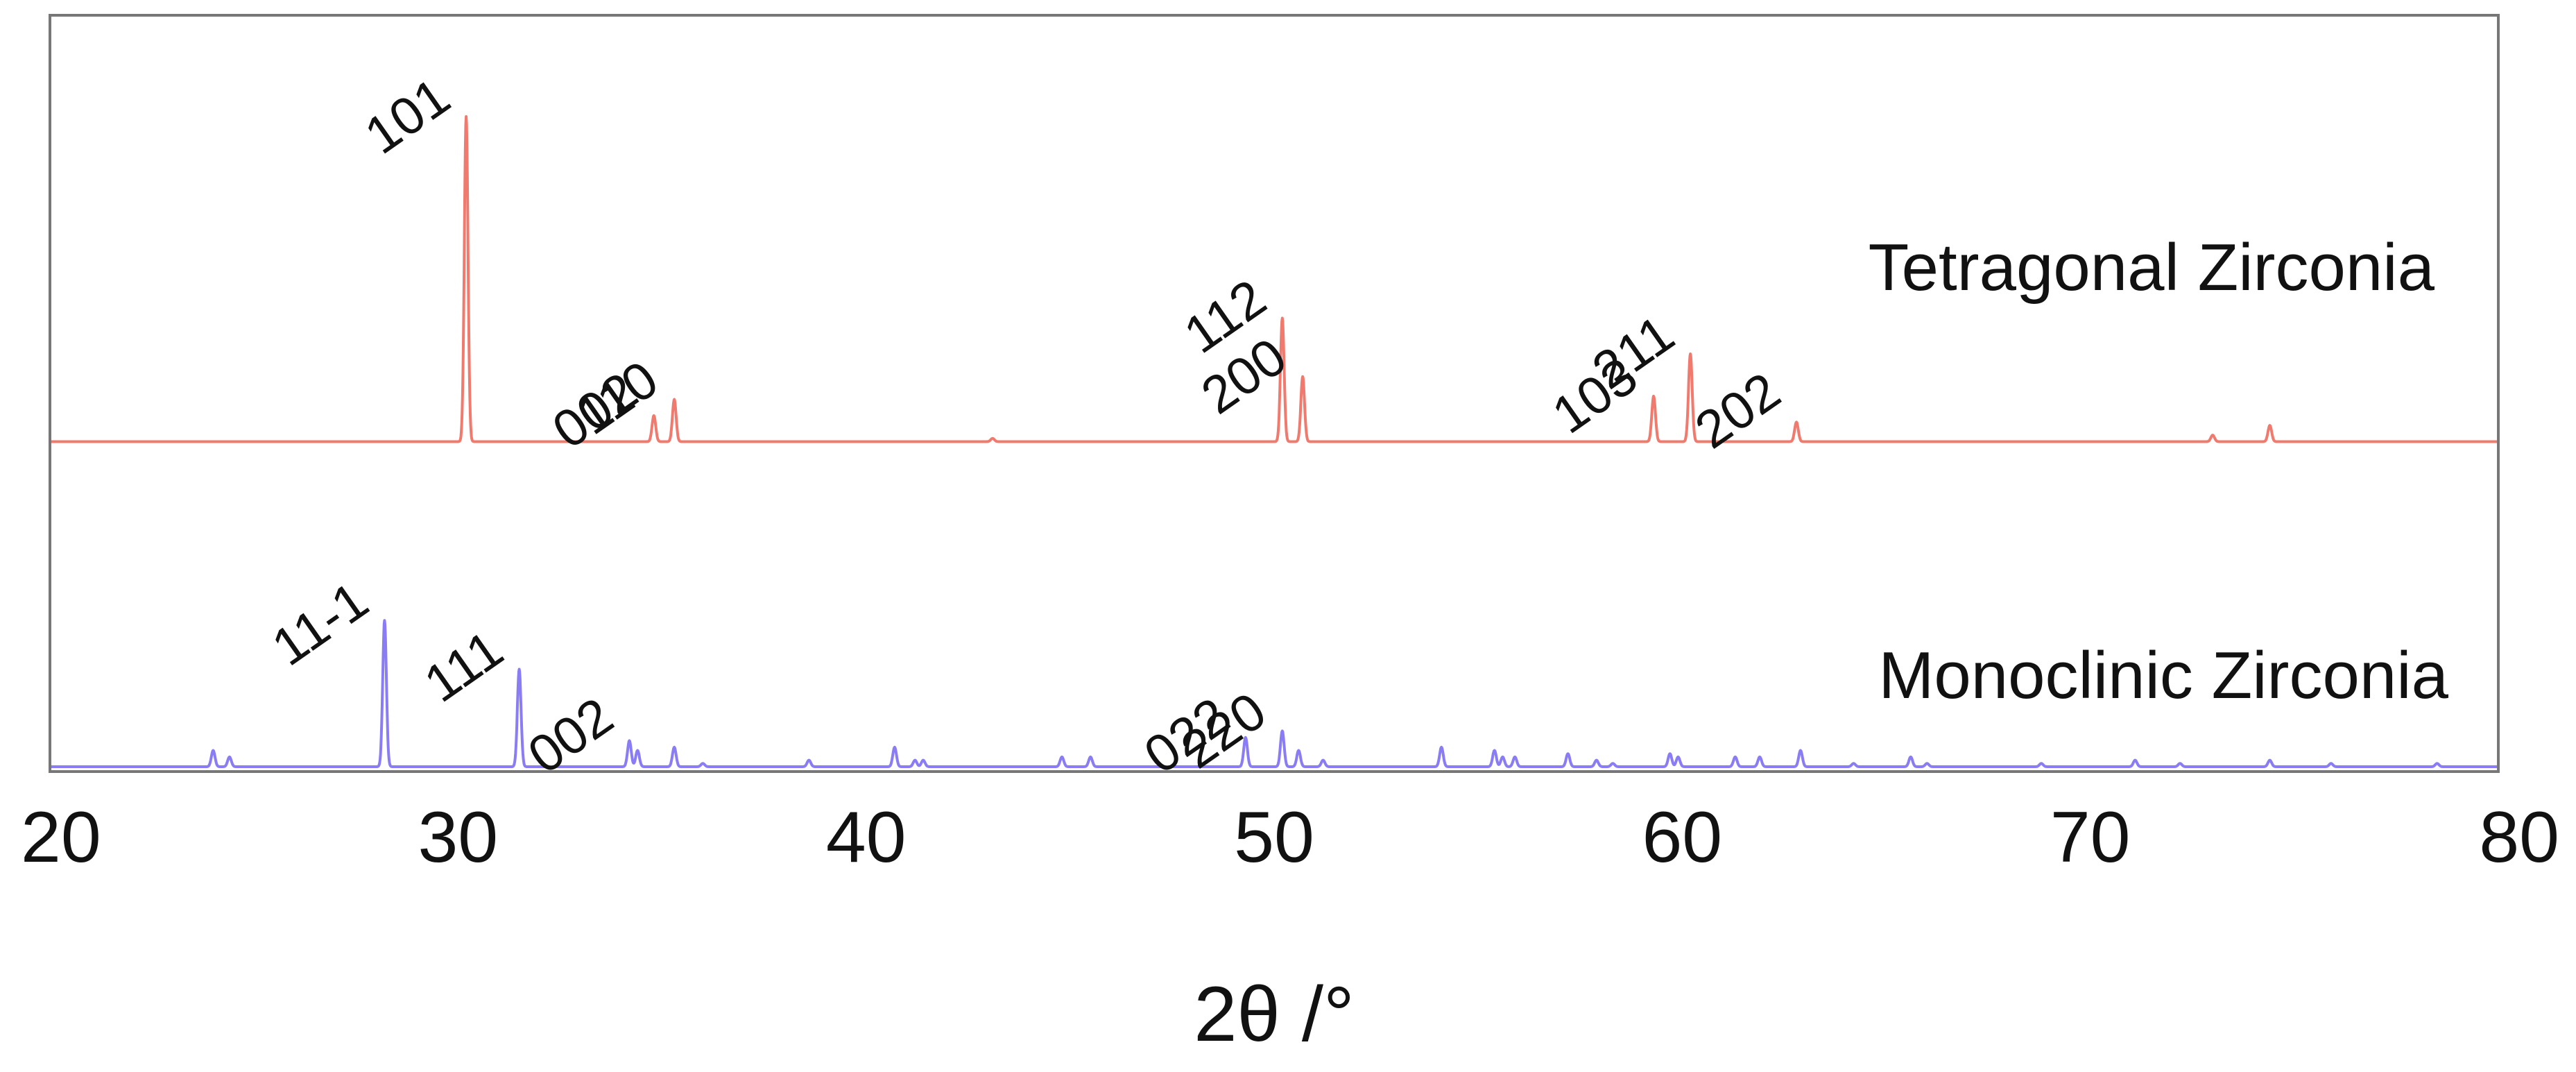 The width and height of the screenshot is (2576, 1072). Describe the element at coordinates (463, 667) in the screenshot. I see `peak-label-monoclinic-zirconia-111: 111` at that location.